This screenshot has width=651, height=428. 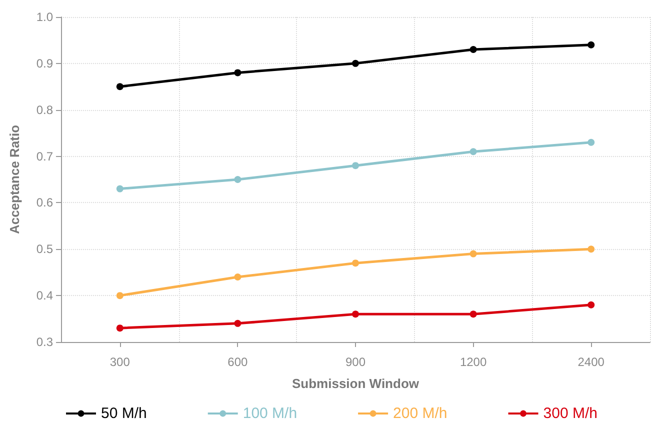 I want to click on x-tick-label: 300, so click(x=120, y=362).